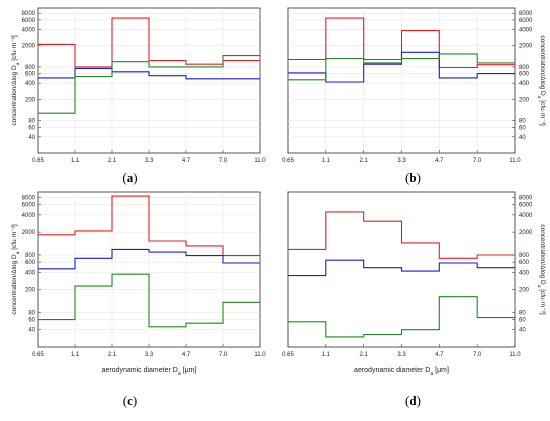  Describe the element at coordinates (130, 400) in the screenshot. I see `panel-label: (c)` at that location.